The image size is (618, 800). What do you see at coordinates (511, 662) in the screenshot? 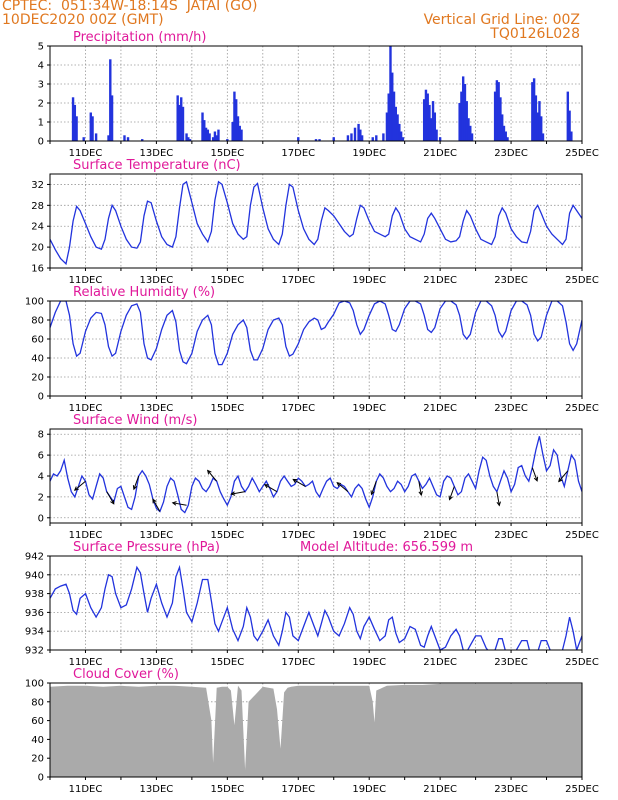
I see `pressure-xtick-label: 23DEC` at bounding box center [511, 662].